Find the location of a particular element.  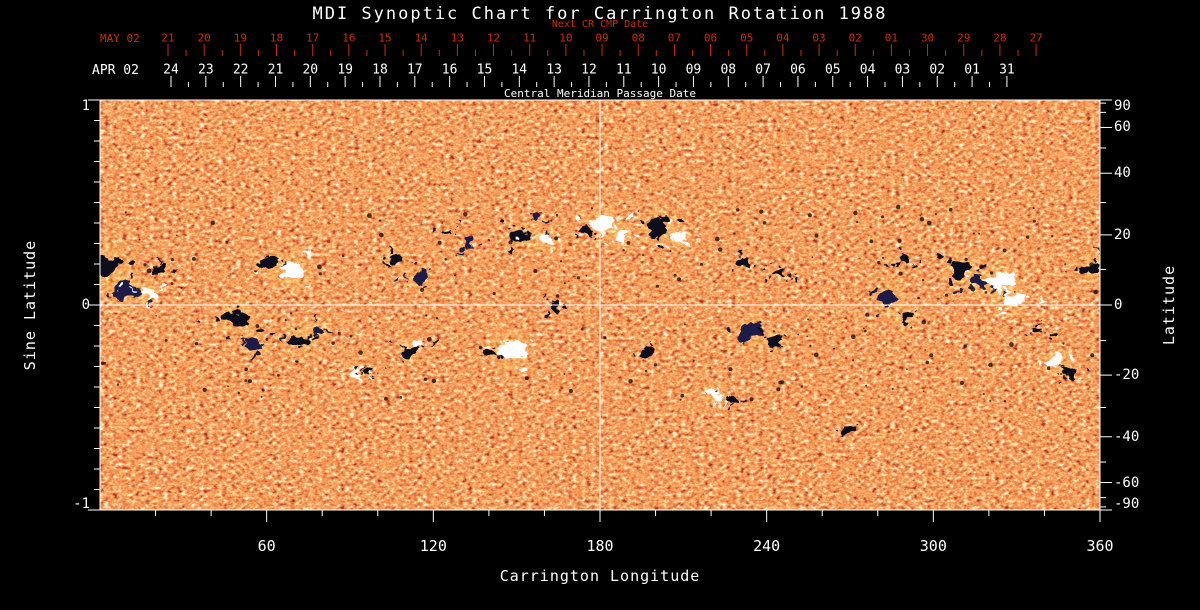

latitude-tick-label: -40 is located at coordinates (1127, 436).